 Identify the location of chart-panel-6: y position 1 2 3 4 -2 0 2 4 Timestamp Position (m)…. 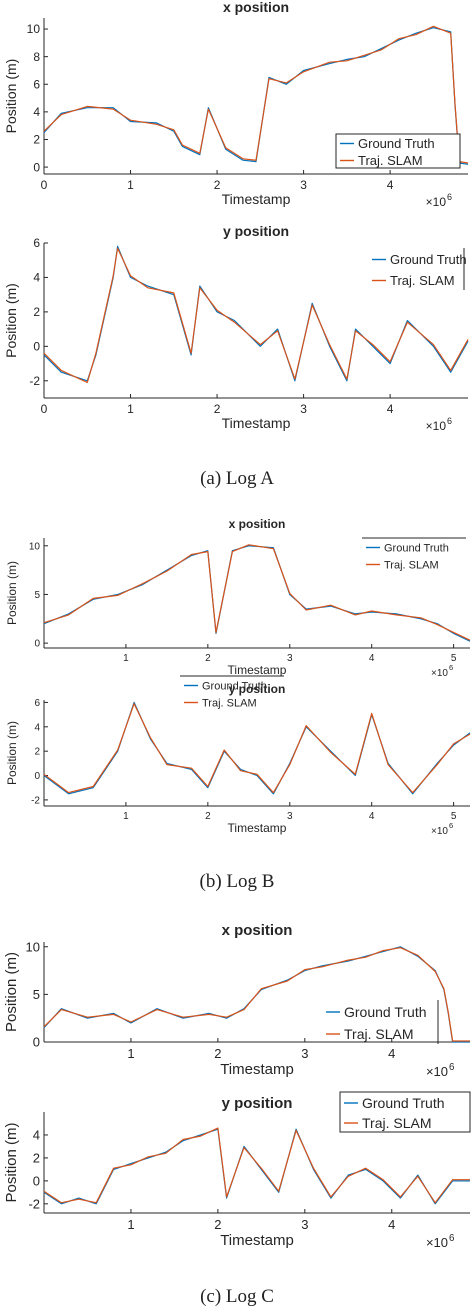
(237, 1170).